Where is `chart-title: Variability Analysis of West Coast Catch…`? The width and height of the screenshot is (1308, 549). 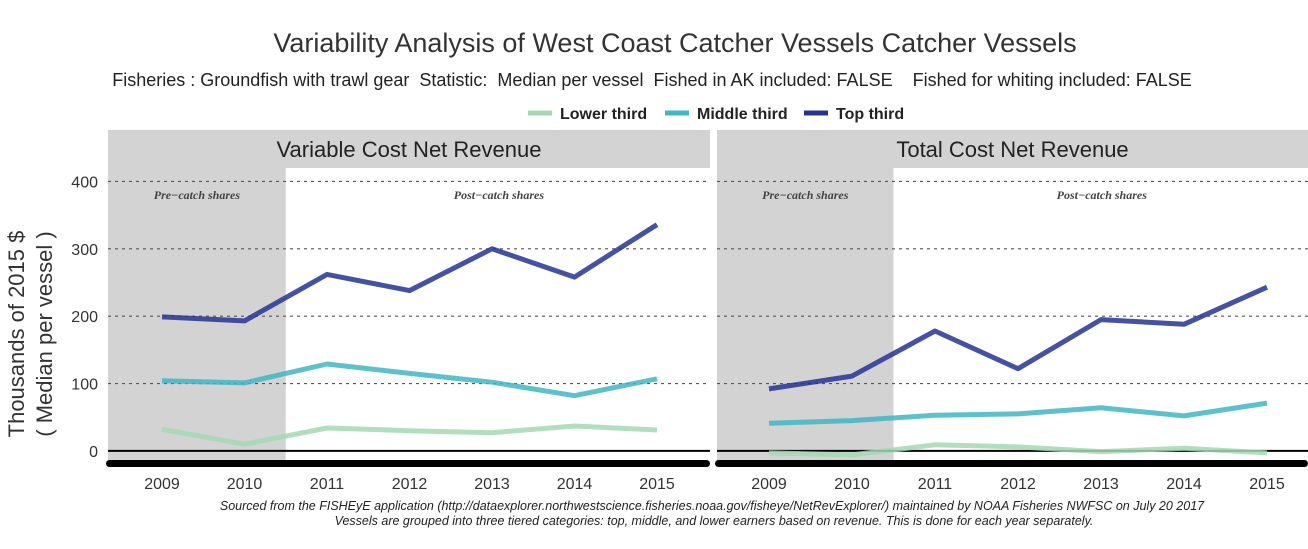
chart-title: Variability Analysis of West Coast Catch… is located at coordinates (674, 43).